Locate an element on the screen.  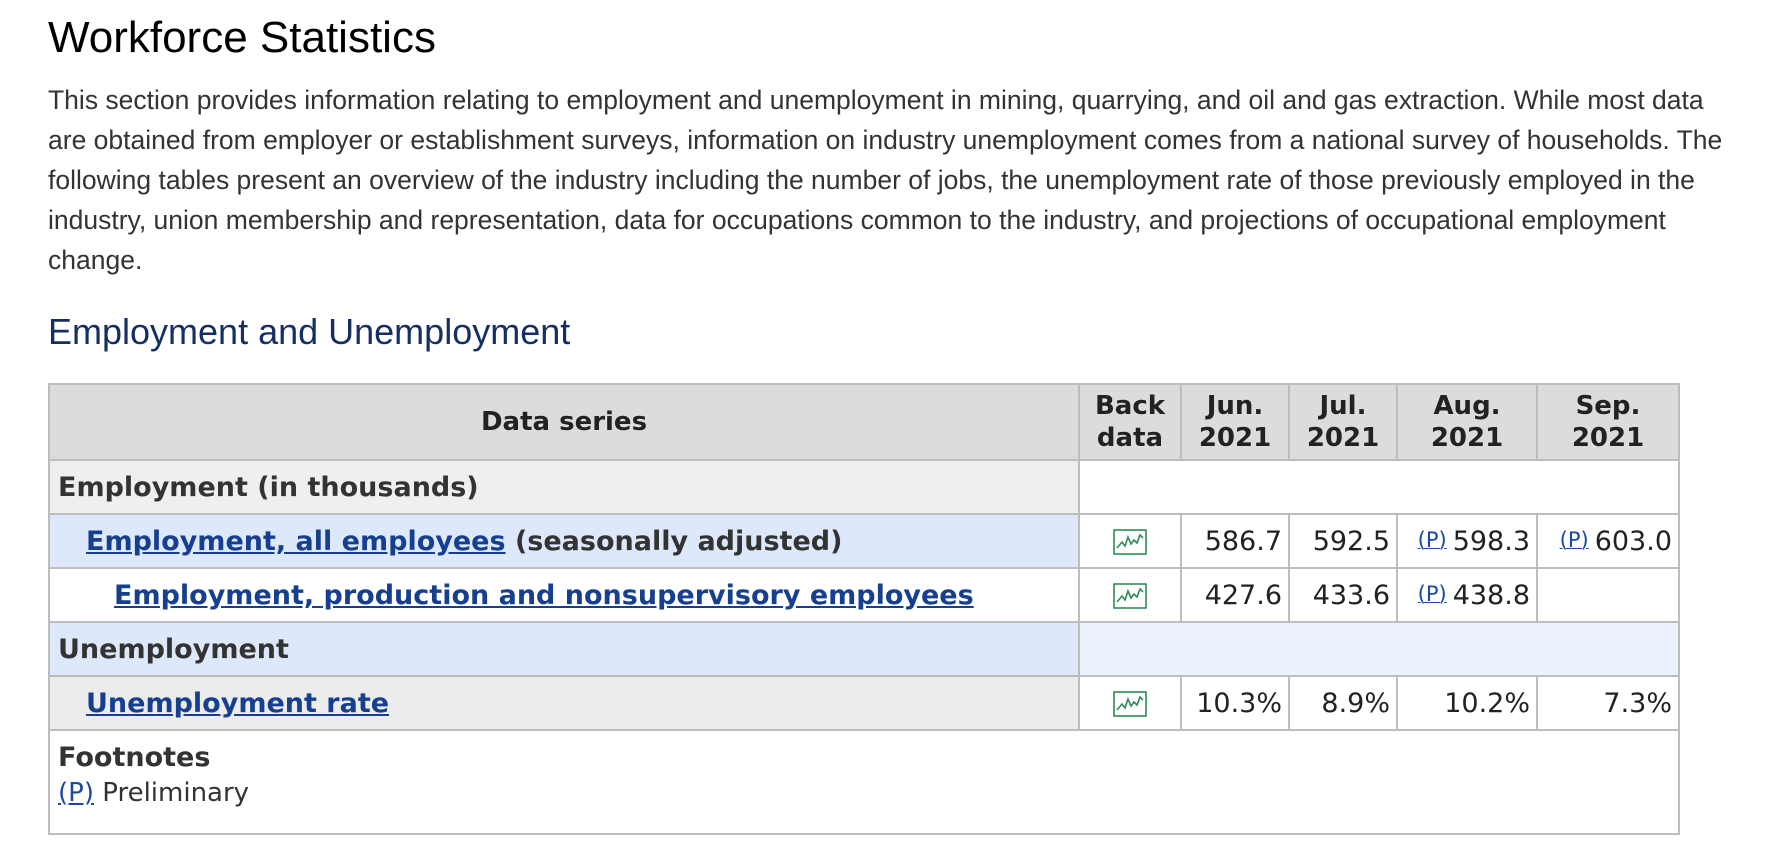
value-cell: 586.7 is located at coordinates (1235, 541).